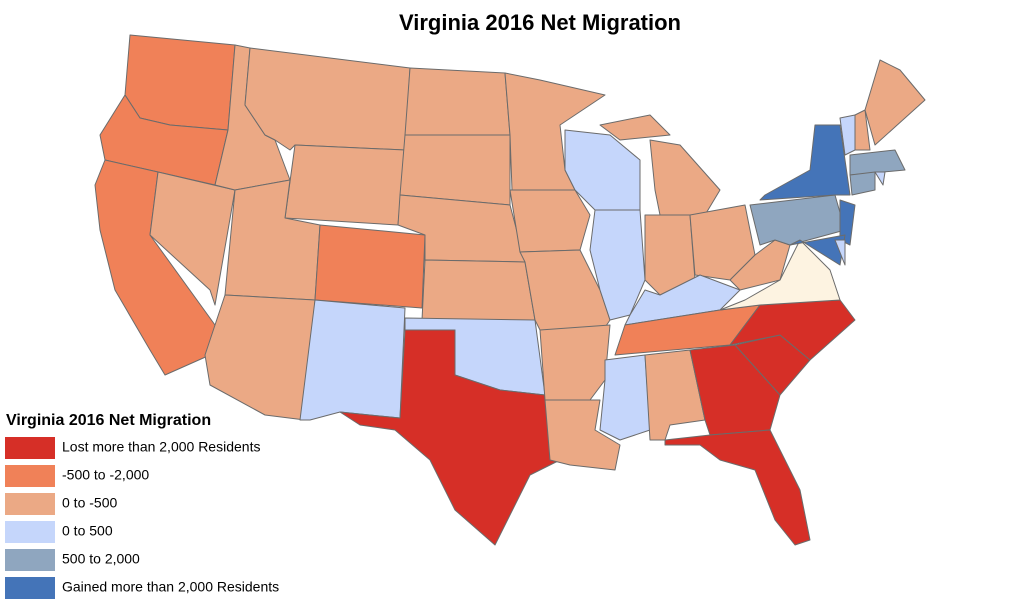 Image resolution: width=1024 pixels, height=603 pixels. What do you see at coordinates (105, 475) in the screenshot?
I see `legend-label: -500 to -2,000` at bounding box center [105, 475].